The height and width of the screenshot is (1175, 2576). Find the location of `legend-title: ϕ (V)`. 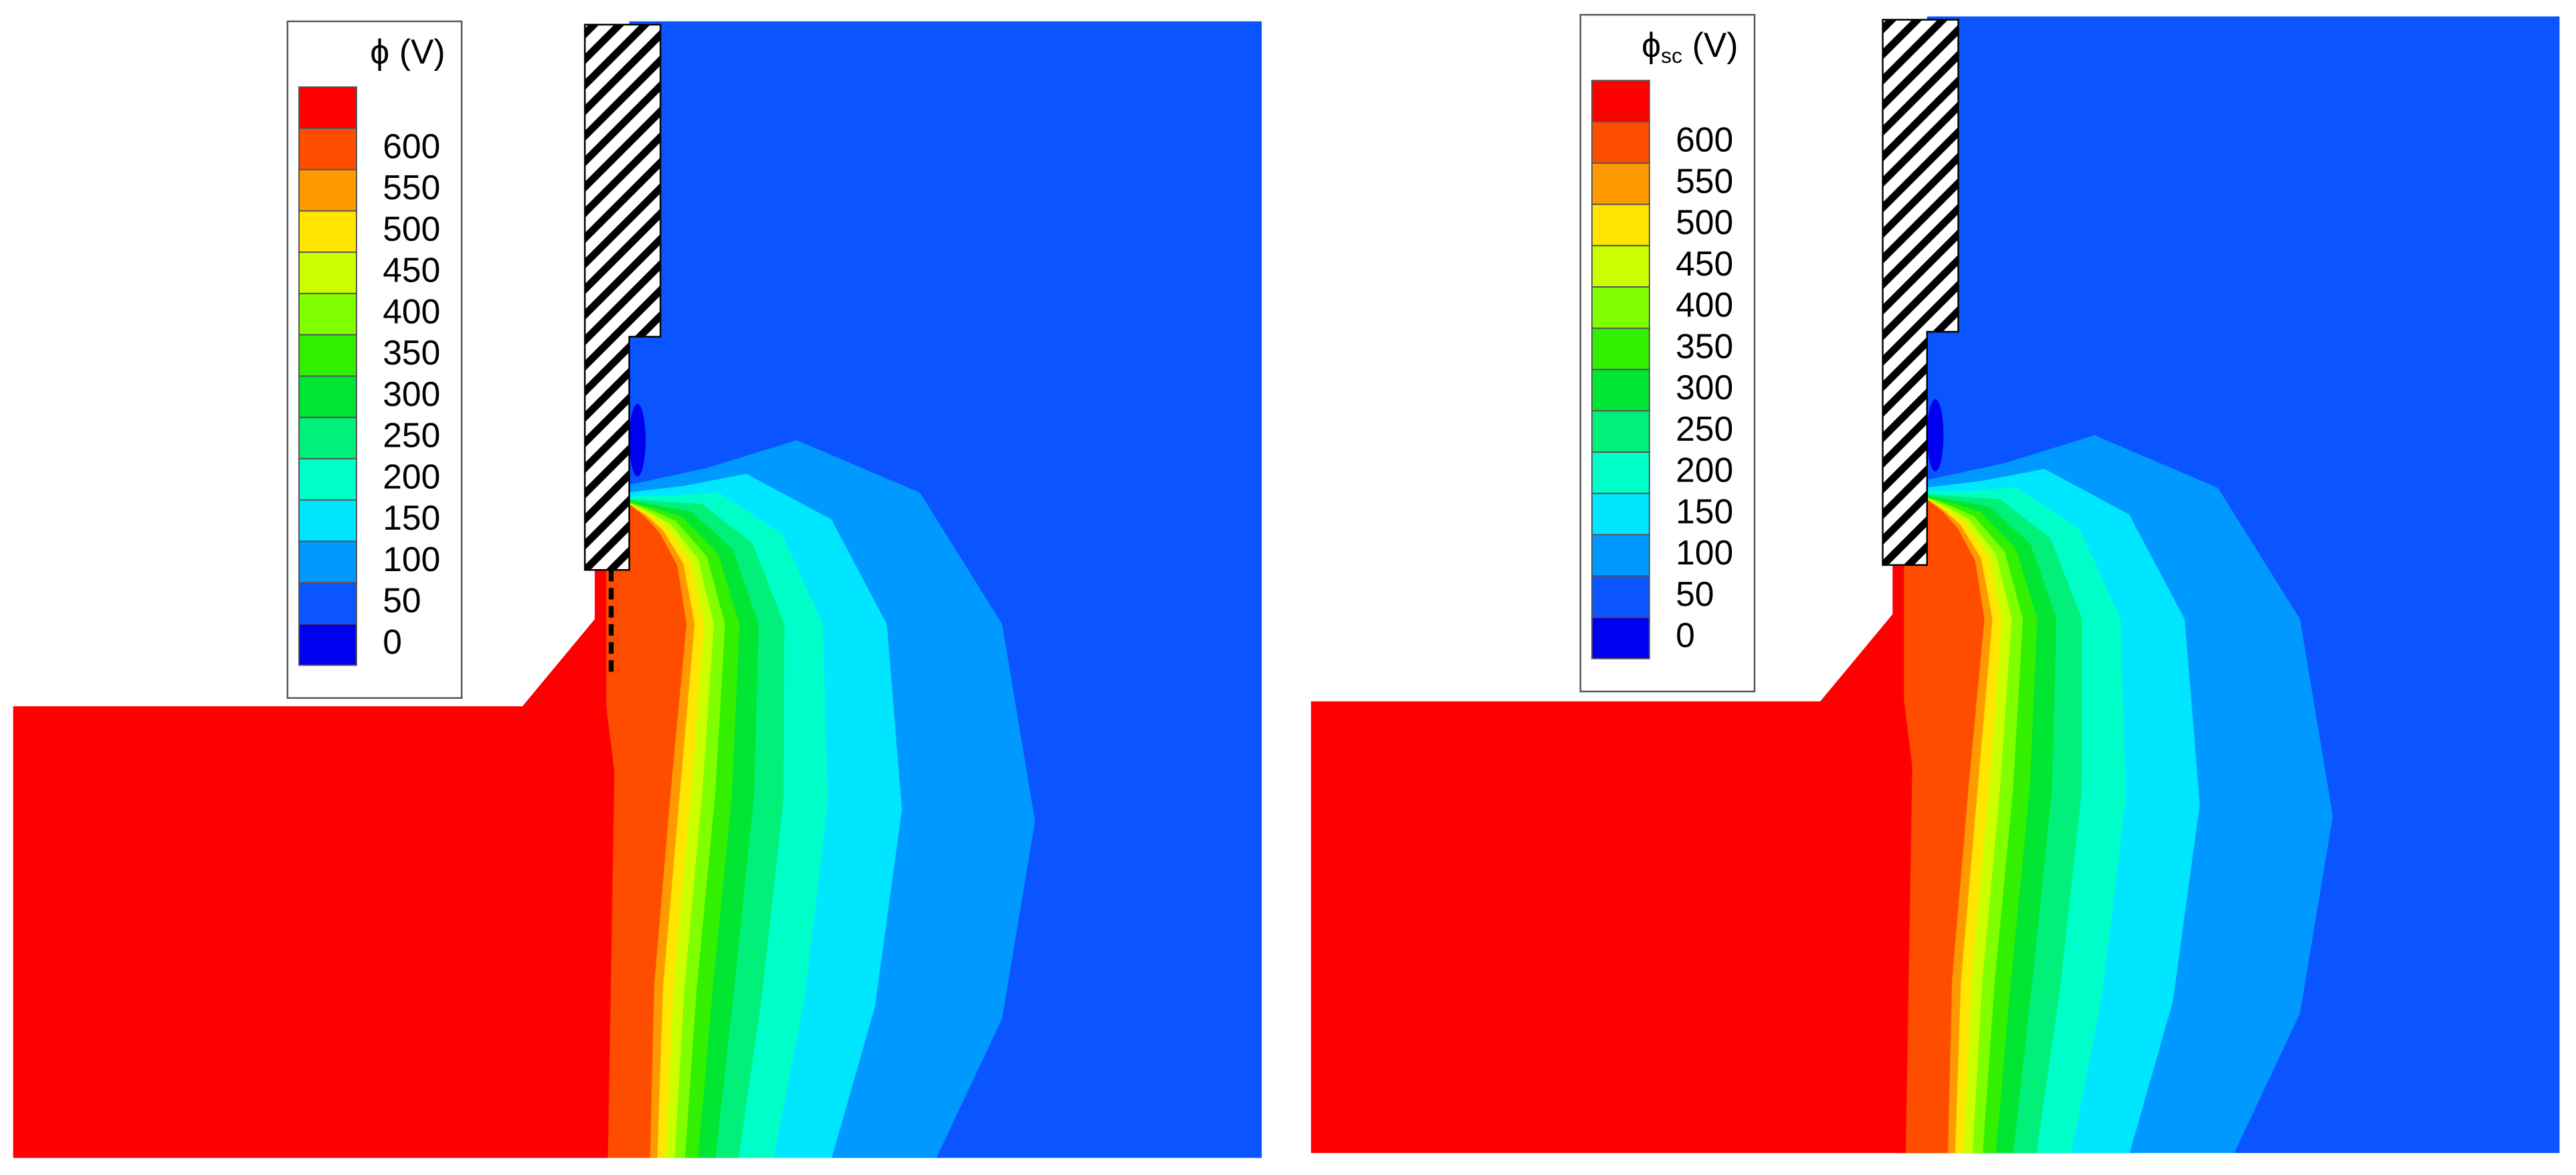

legend-title: ϕ (V) is located at coordinates (407, 51).